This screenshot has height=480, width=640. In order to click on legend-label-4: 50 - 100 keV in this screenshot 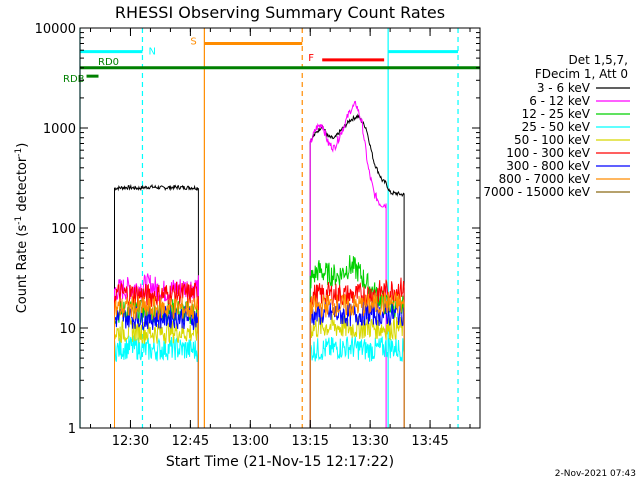, I will do `click(552, 140)`.